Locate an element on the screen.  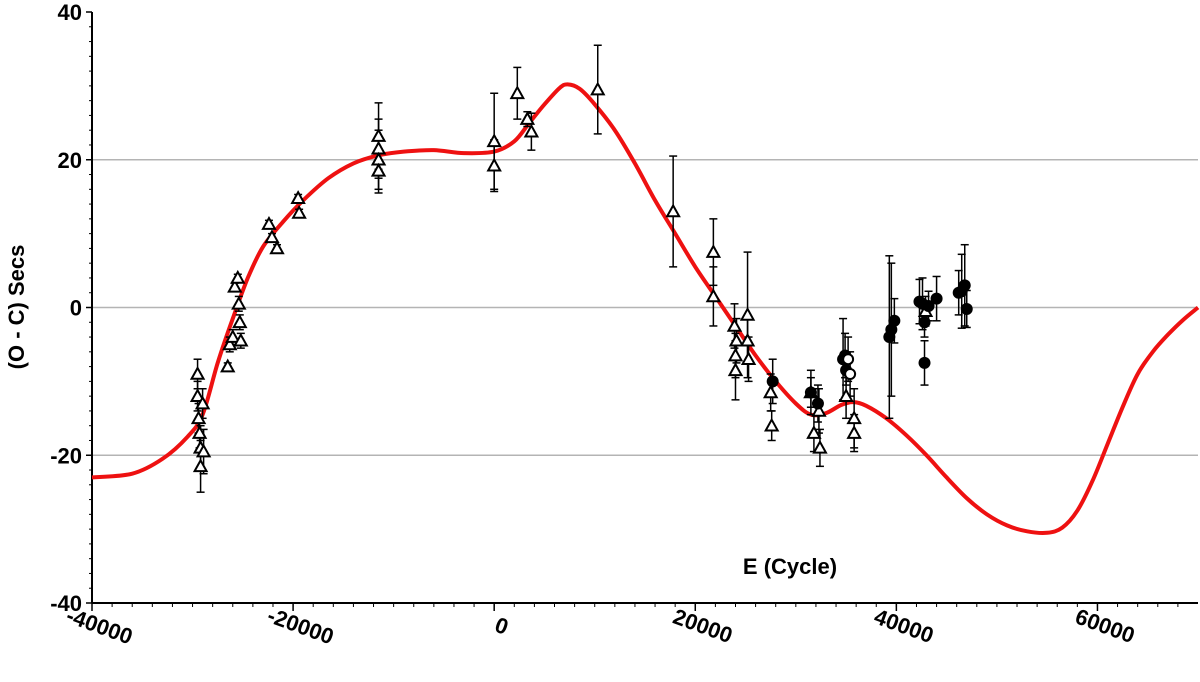
x-tick-label: 60000 is located at coordinates (1105, 626).